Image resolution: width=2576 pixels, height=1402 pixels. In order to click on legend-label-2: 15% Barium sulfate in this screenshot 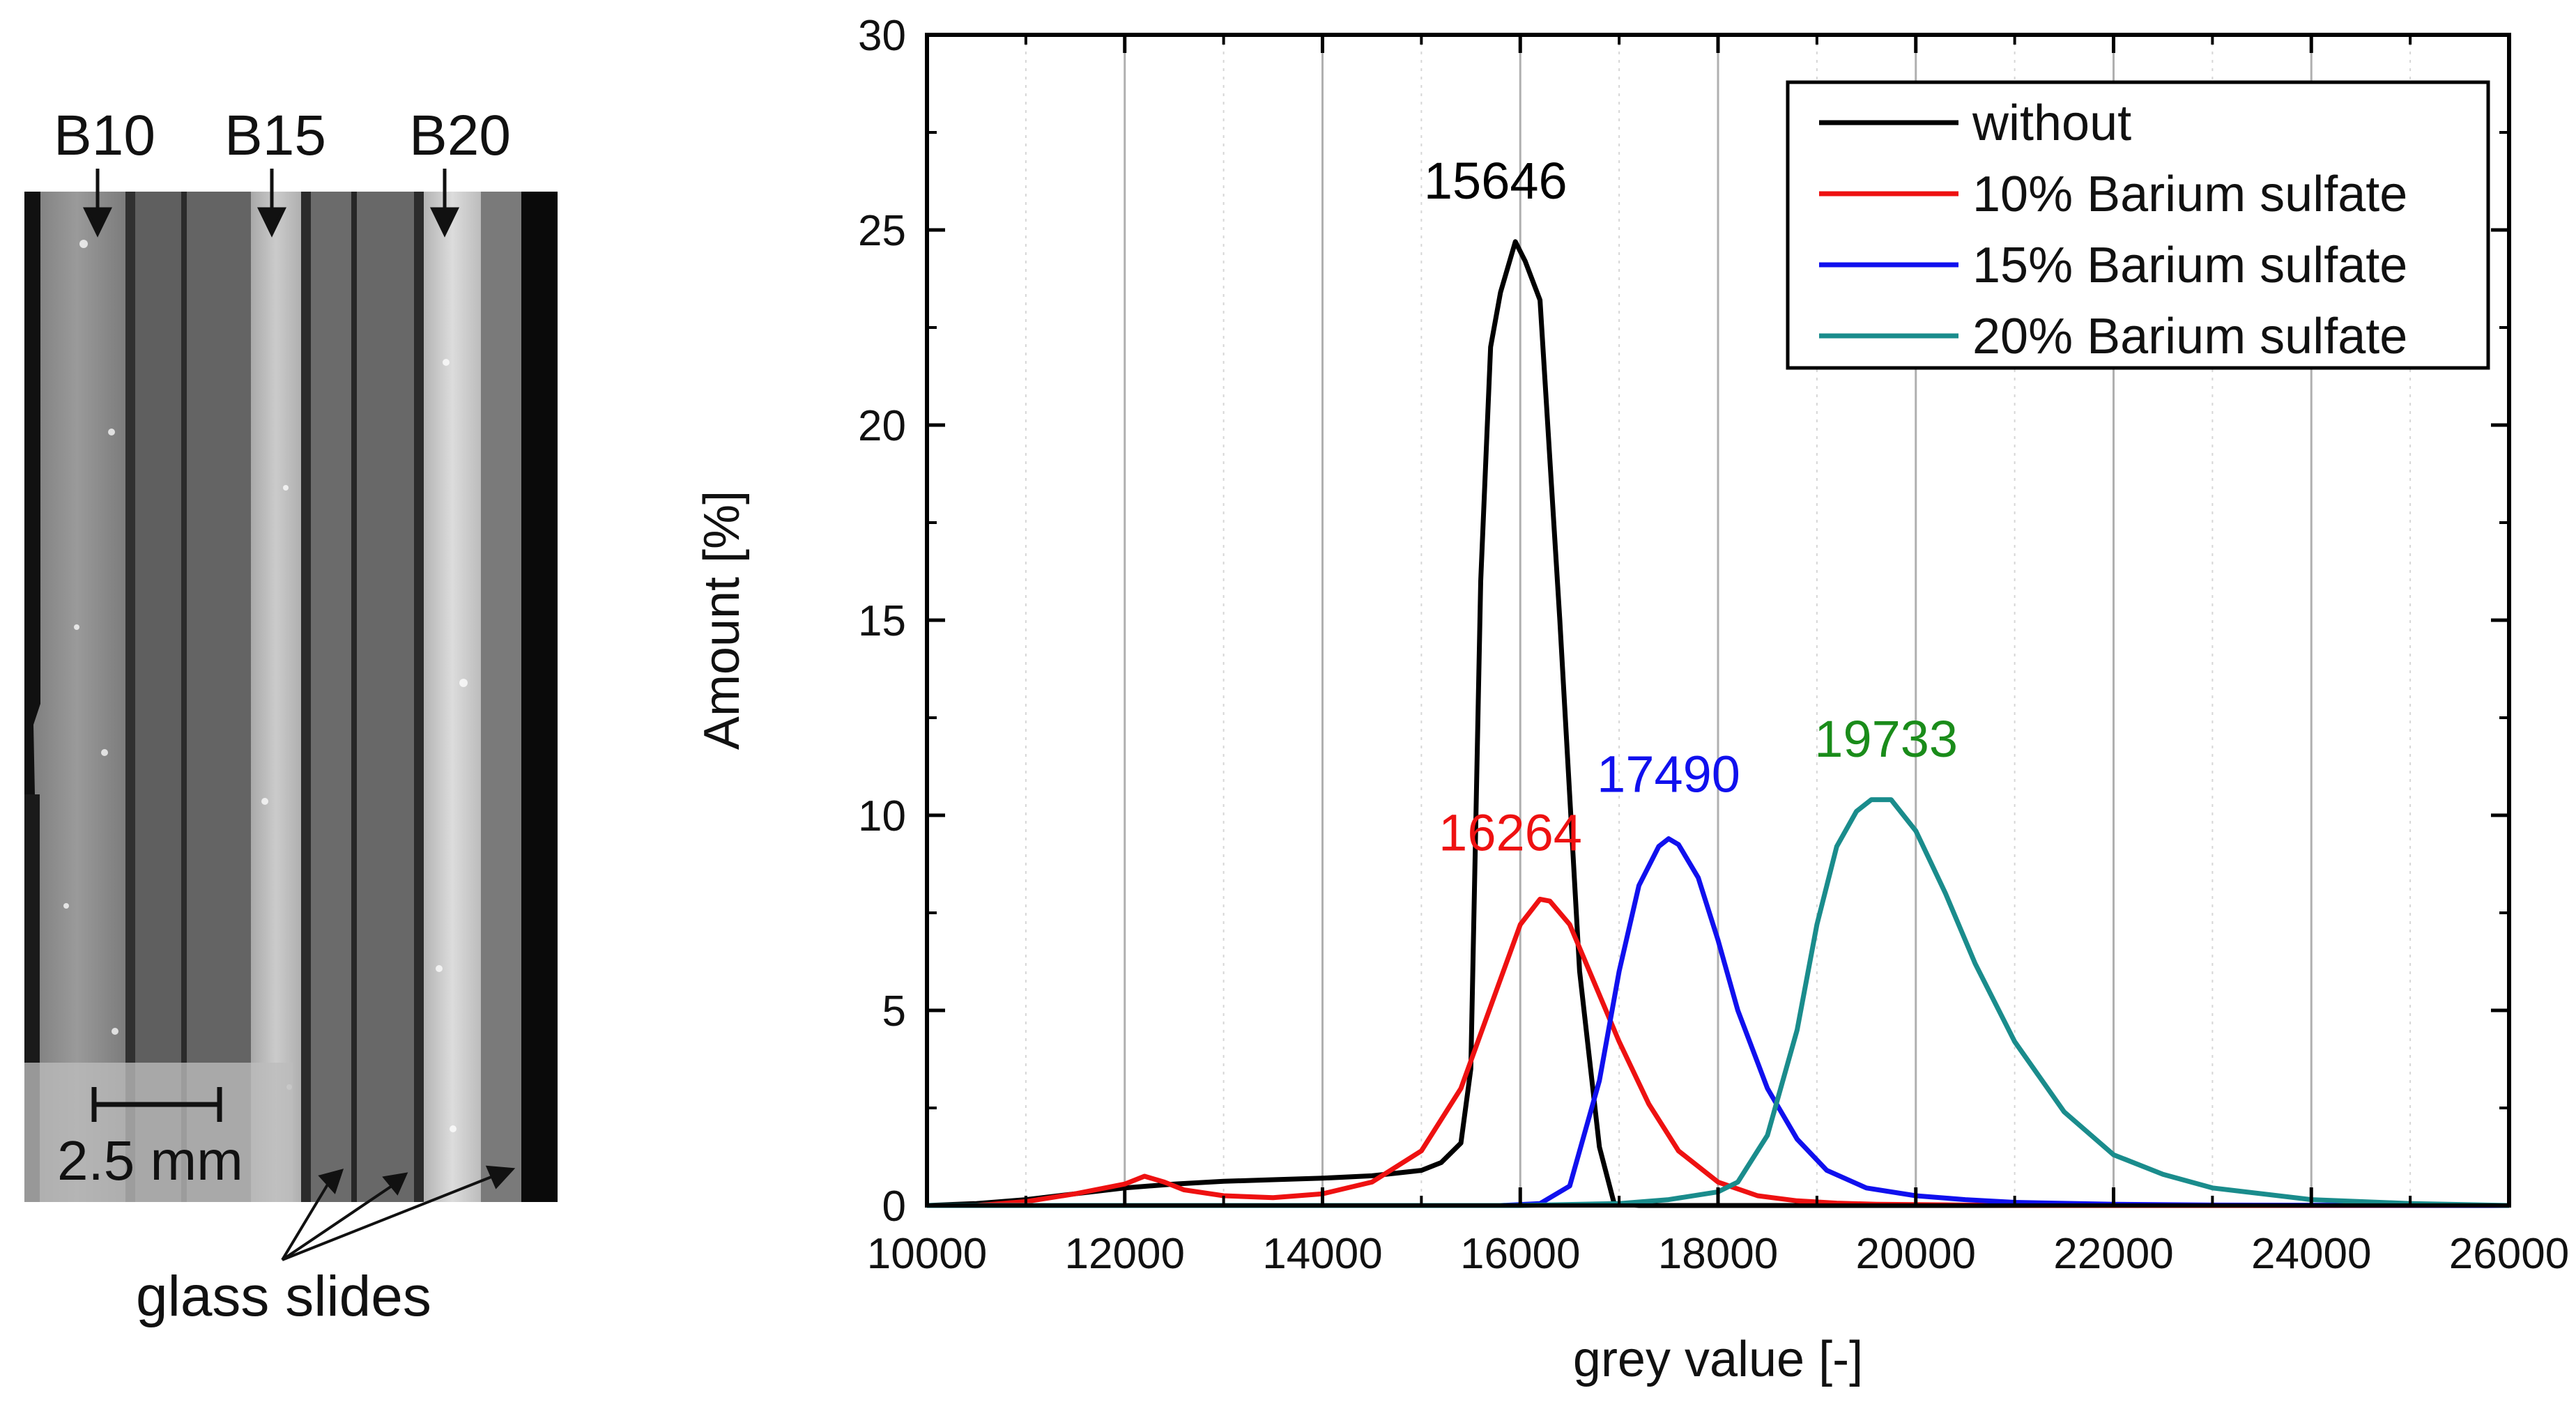, I will do `click(2189, 265)`.